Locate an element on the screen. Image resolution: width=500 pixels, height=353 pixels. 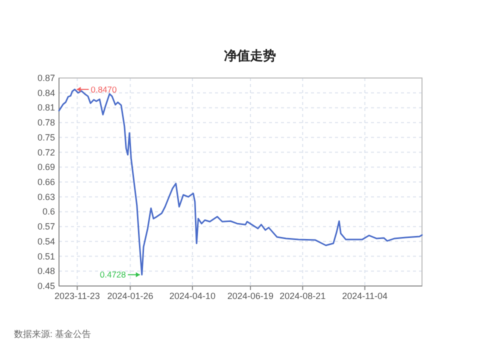
y-tick-label: 0.78 is located at coordinates (46, 123).